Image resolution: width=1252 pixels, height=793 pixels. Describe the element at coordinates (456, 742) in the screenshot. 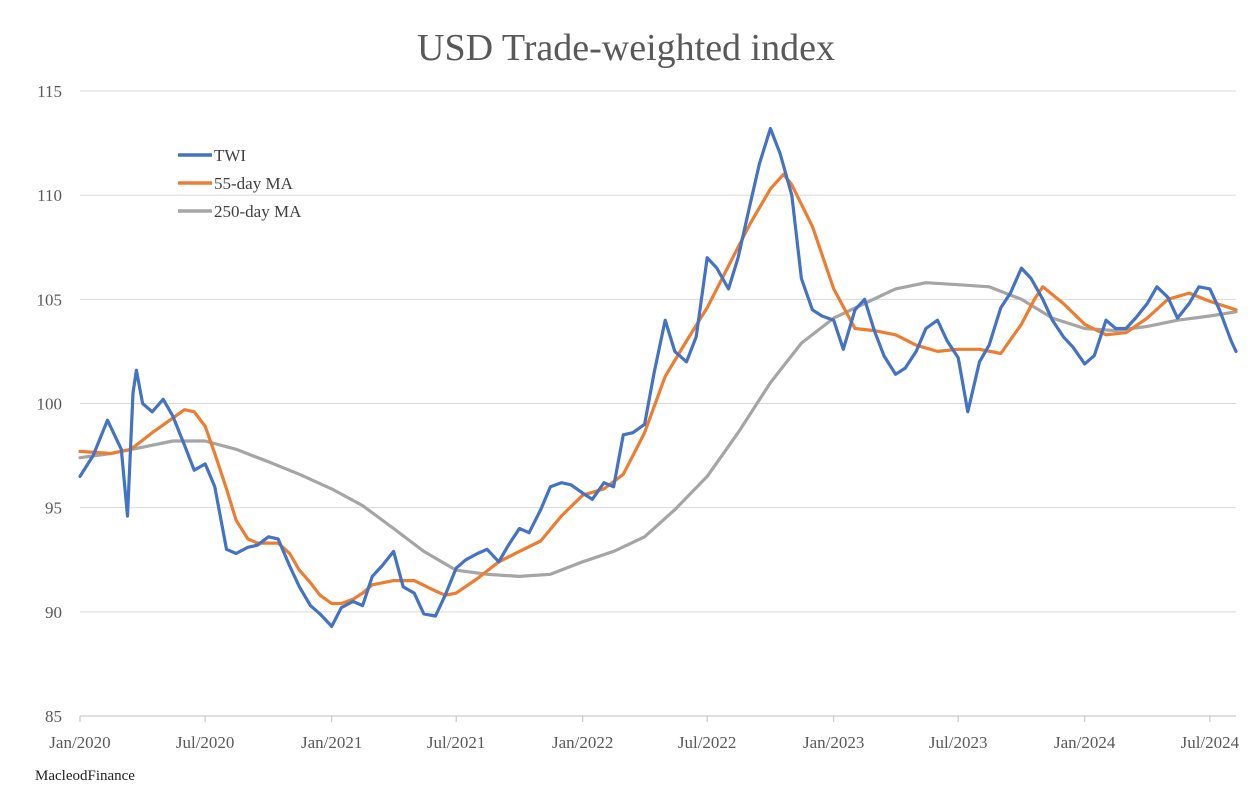

I see `x-tick-label: Jul/2021` at that location.